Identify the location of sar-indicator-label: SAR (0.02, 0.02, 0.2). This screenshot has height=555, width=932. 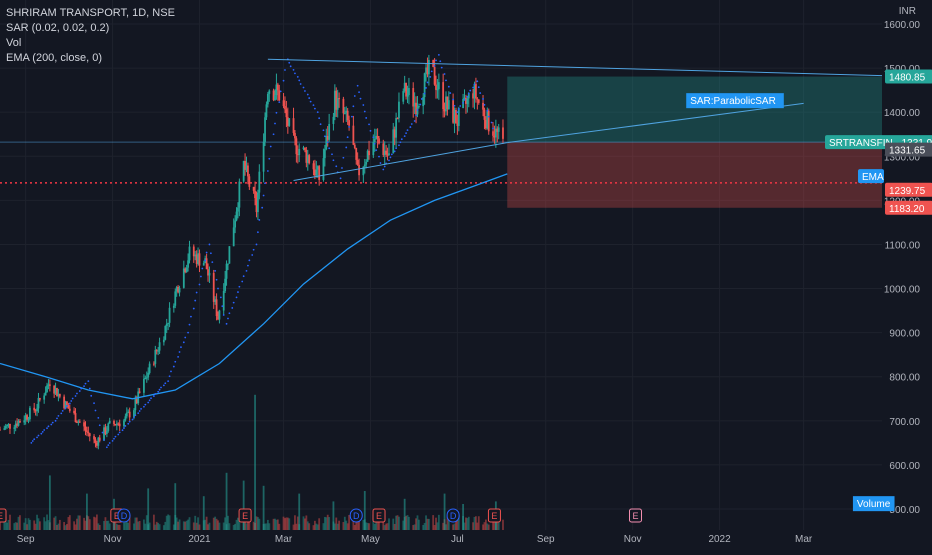
(58, 28).